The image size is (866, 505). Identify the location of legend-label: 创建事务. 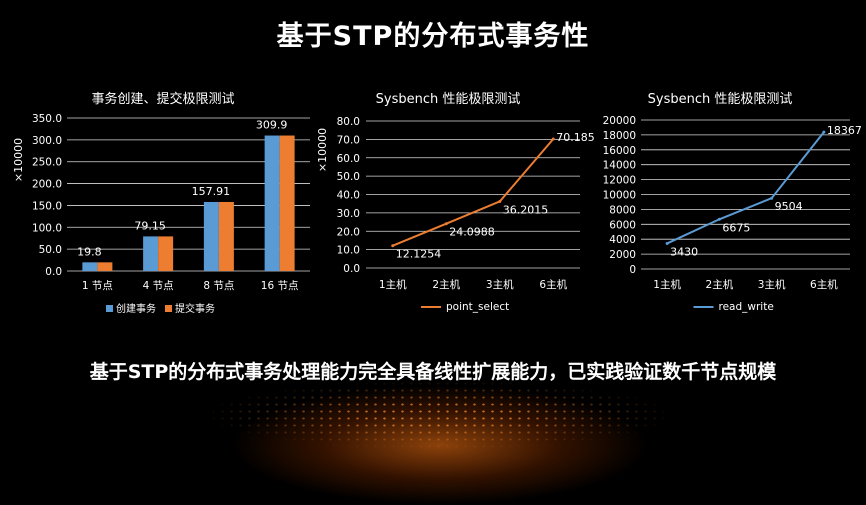
(136, 308).